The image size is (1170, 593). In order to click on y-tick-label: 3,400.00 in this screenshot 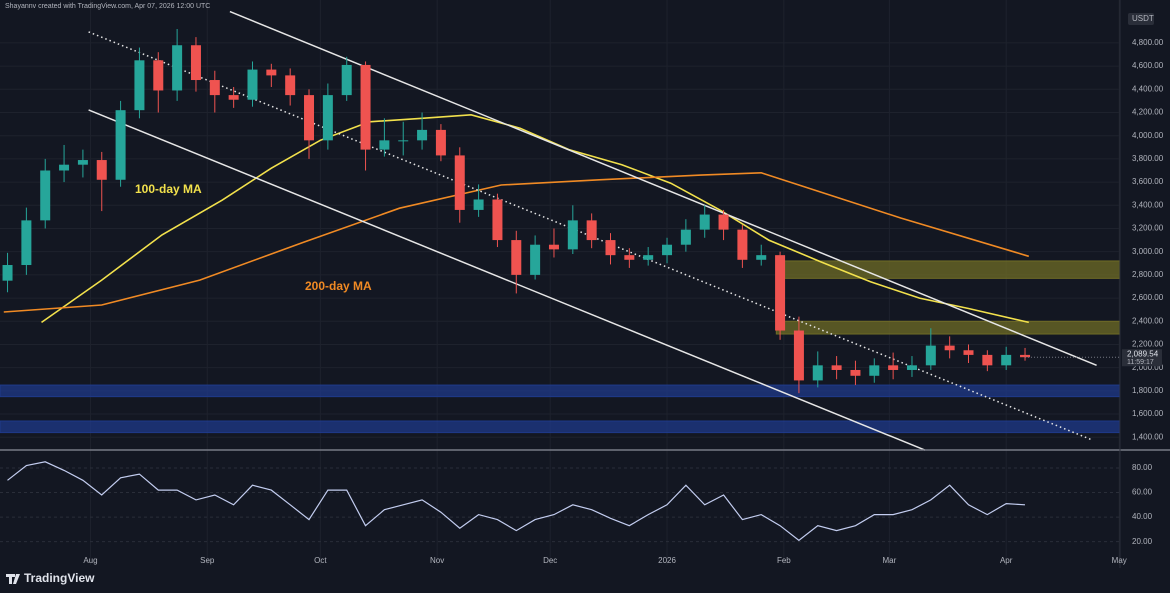, I will do `click(1148, 204)`.